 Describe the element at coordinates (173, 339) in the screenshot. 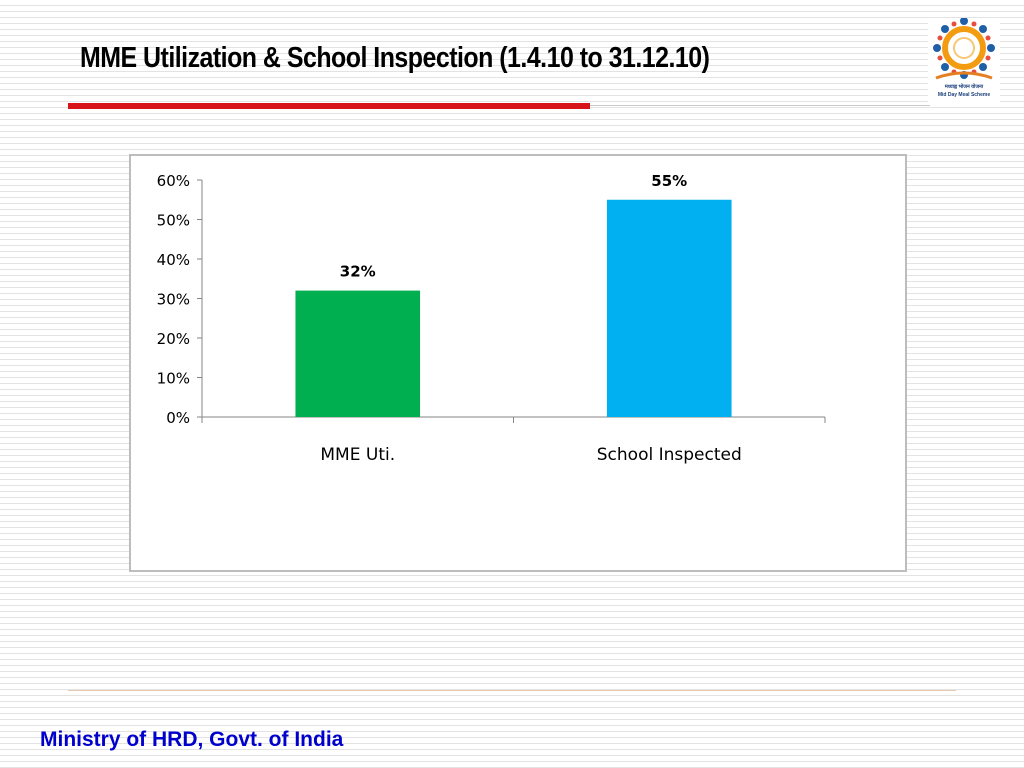

I see `y-tick-label: 20%` at that location.